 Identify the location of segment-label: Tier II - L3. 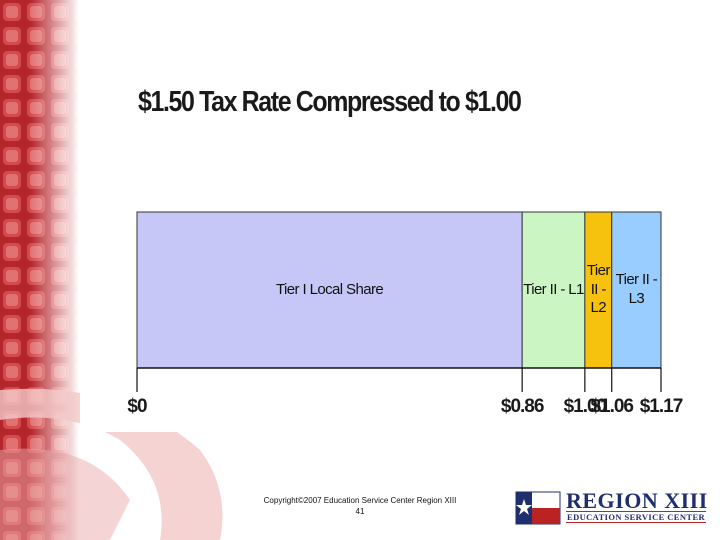
(636, 289).